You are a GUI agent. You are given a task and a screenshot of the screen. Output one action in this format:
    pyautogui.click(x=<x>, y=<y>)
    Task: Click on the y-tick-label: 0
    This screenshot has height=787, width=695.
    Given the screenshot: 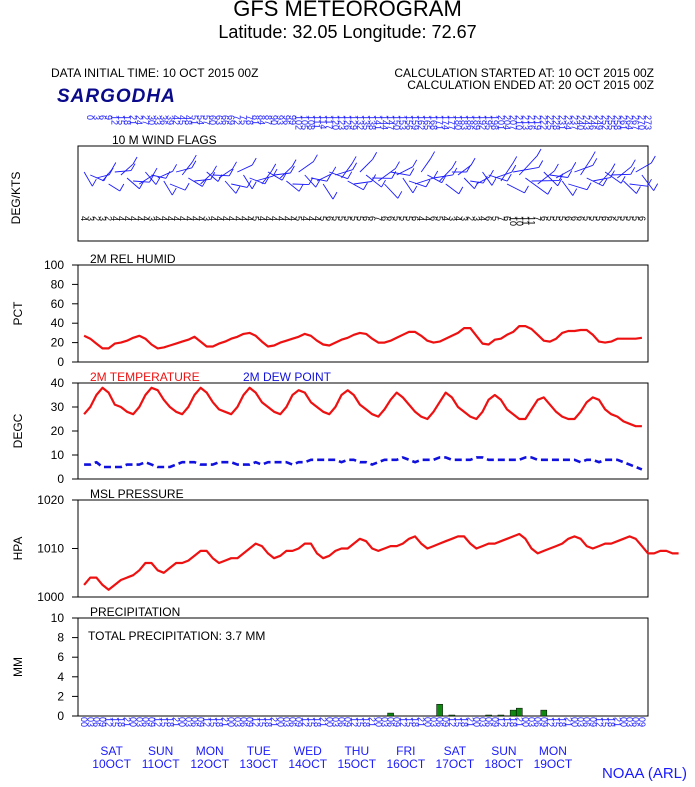 What is the action you would take?
    pyautogui.click(x=60, y=716)
    